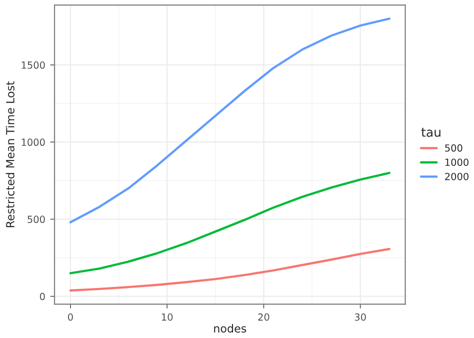 Image resolution: width=474 pixels, height=338 pixels. What do you see at coordinates (230, 328) in the screenshot?
I see `x-axis-title: nodes` at bounding box center [230, 328].